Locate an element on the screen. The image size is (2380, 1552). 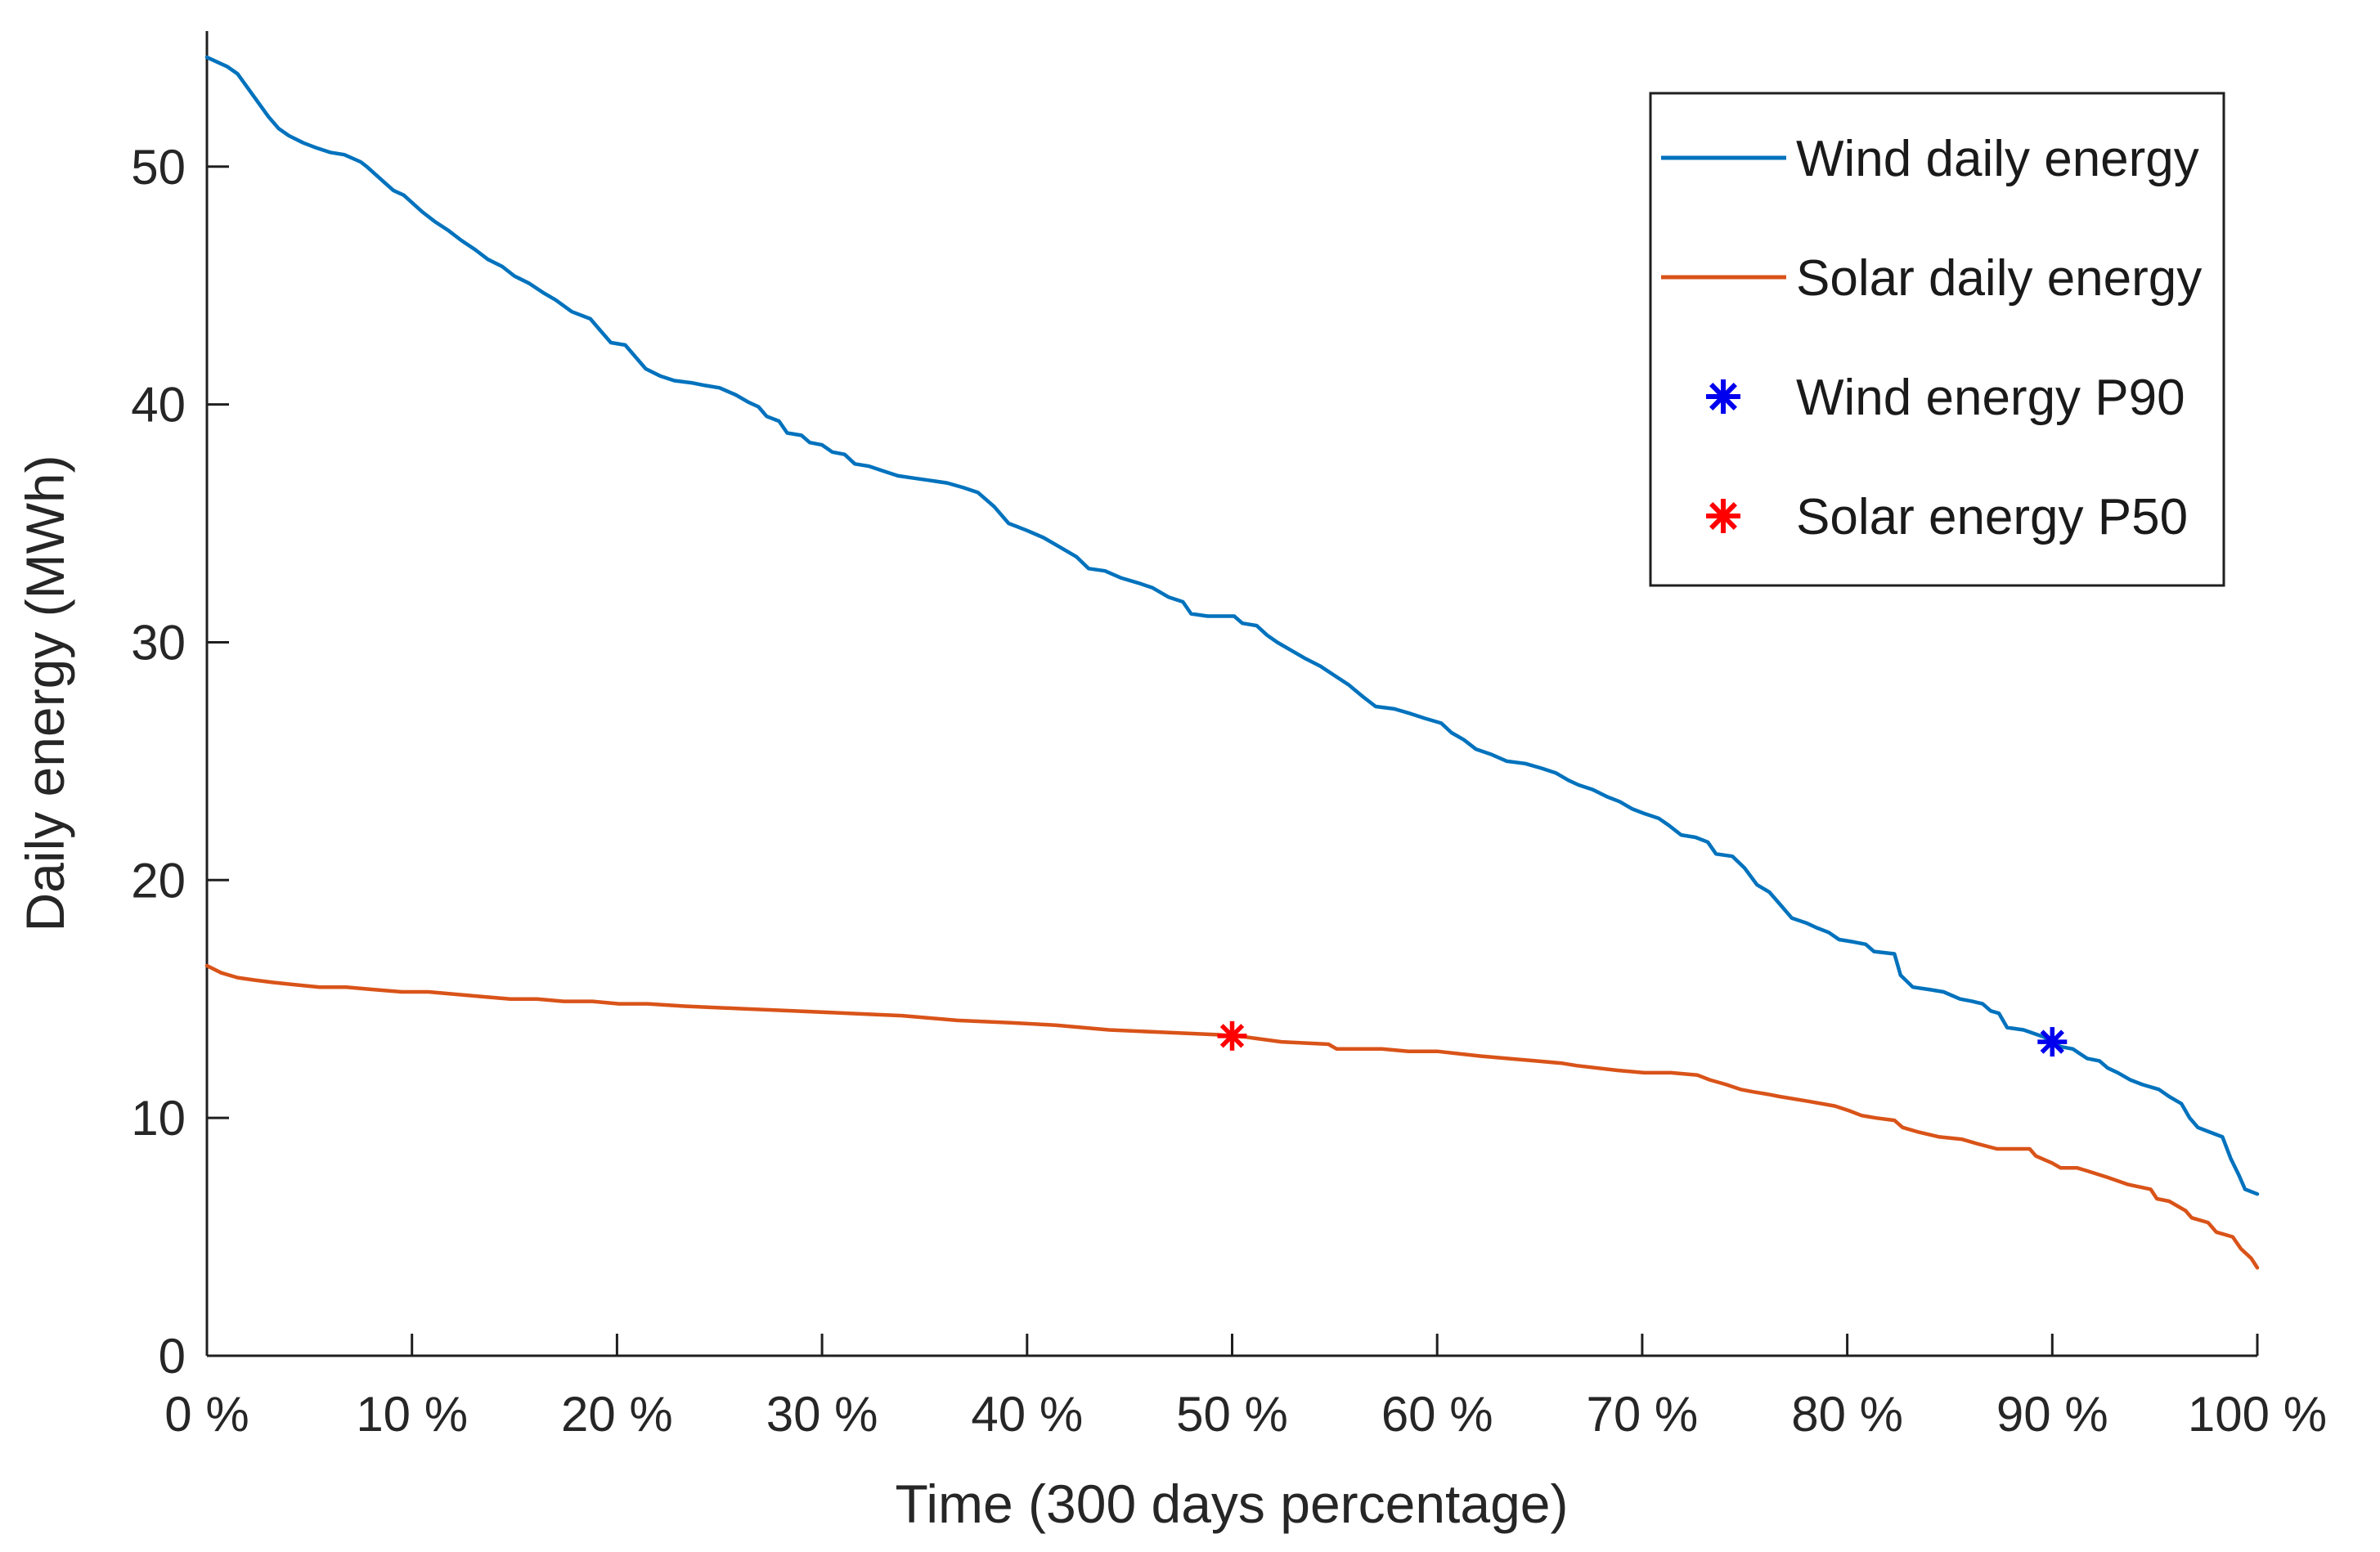
x-tick-label: 50 % is located at coordinates (1232, 1414).